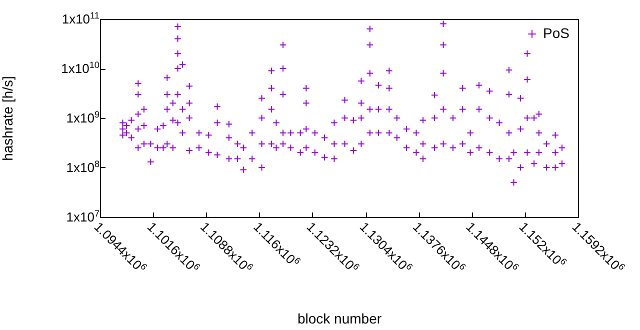 This screenshot has width=640, height=330. Describe the element at coordinates (81, 18) in the screenshot. I see `y-tick-label: 1x10$^{11}$` at that location.